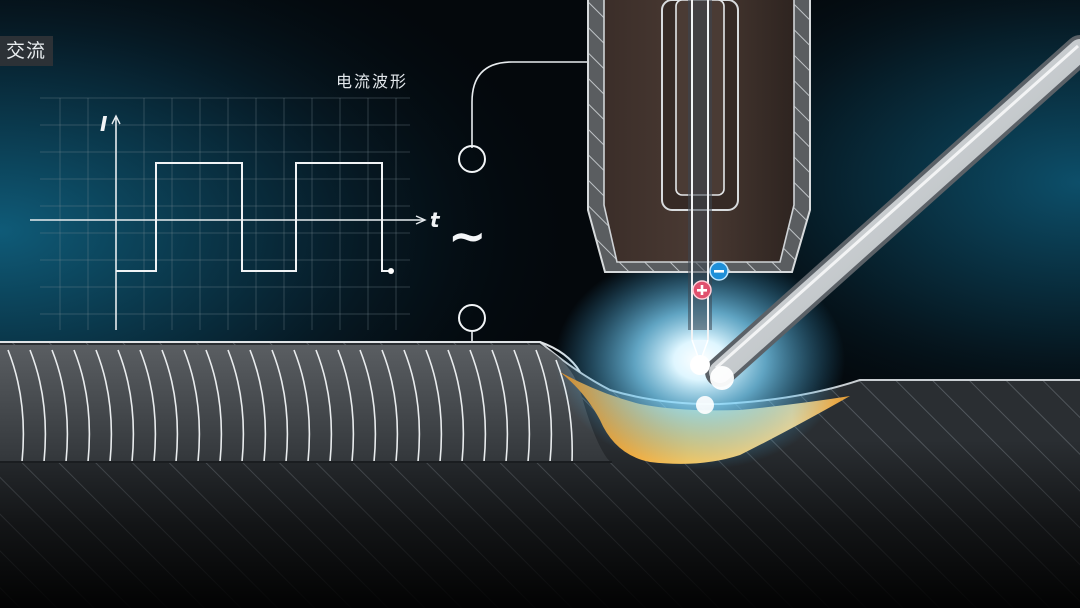  Describe the element at coordinates (306, 402) in the screenshot. I see `weld-bead` at that location.